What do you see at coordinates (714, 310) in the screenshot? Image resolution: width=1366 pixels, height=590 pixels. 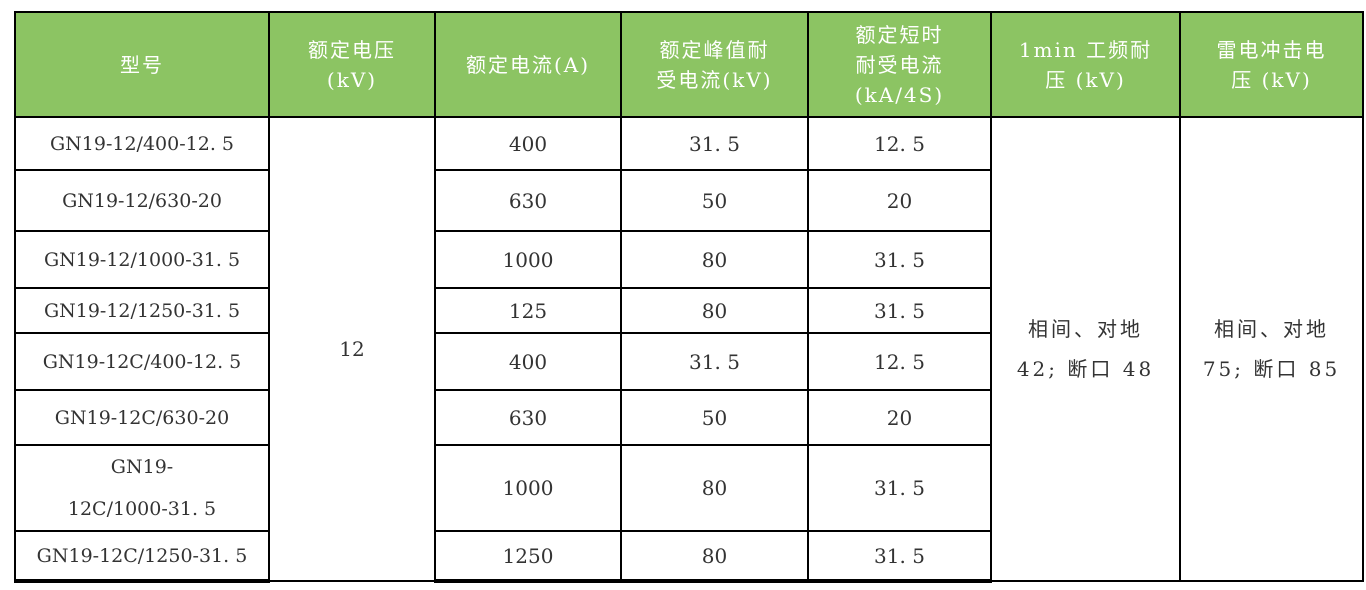 I see `cell-peak-4: 80` at bounding box center [714, 310].